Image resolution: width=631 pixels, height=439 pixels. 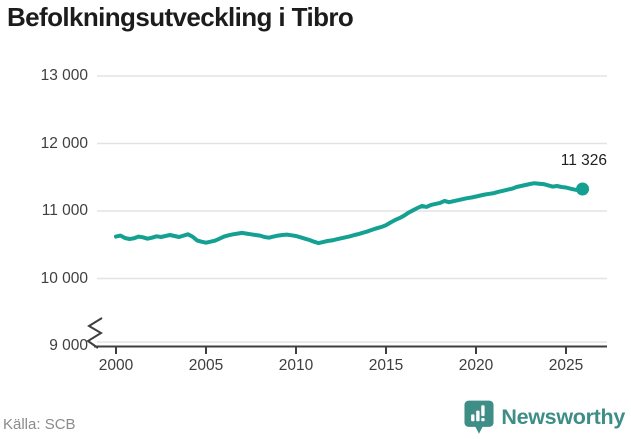 I want to click on latest-point-marker, so click(x=583, y=189).